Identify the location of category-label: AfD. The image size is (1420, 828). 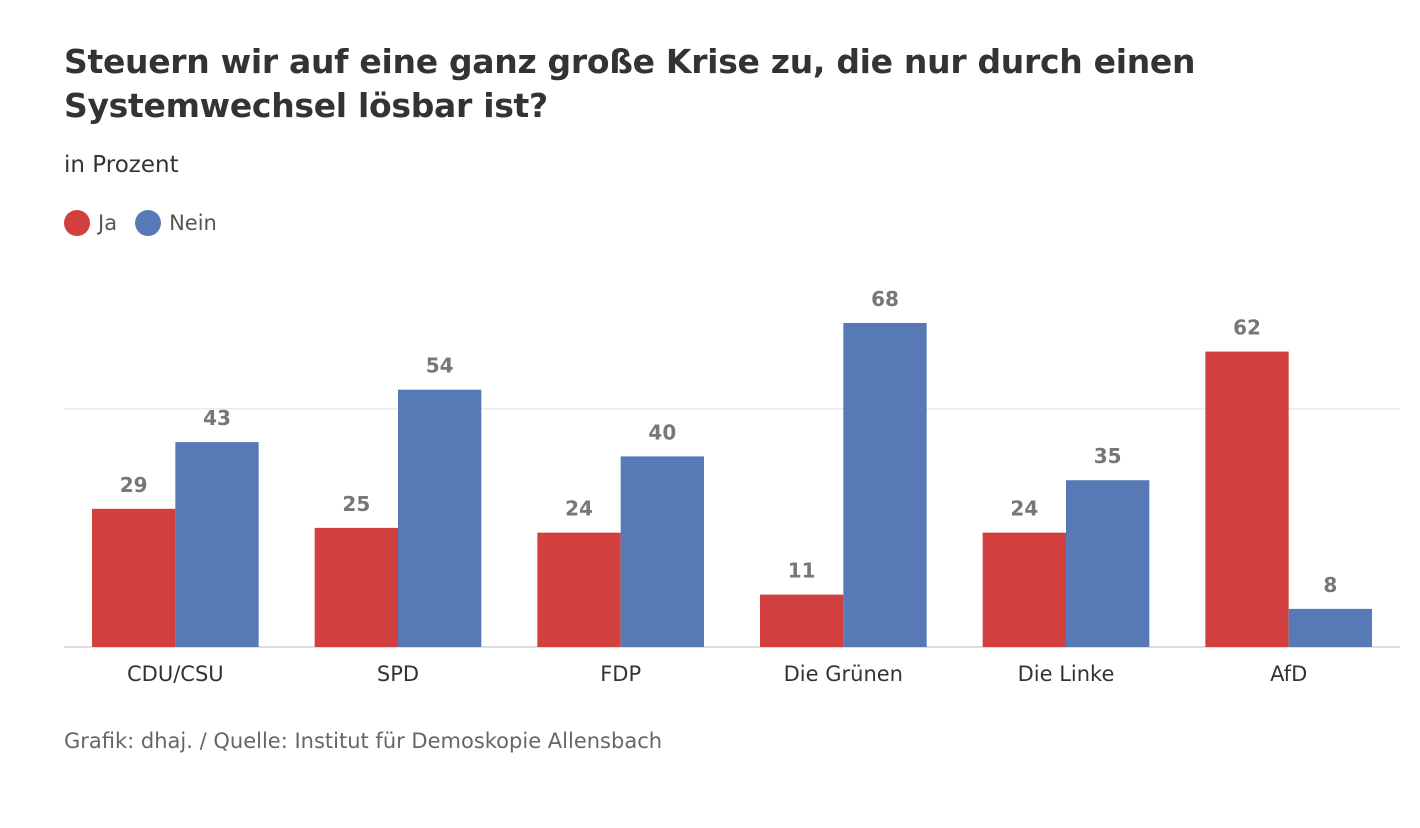
(1288, 674).